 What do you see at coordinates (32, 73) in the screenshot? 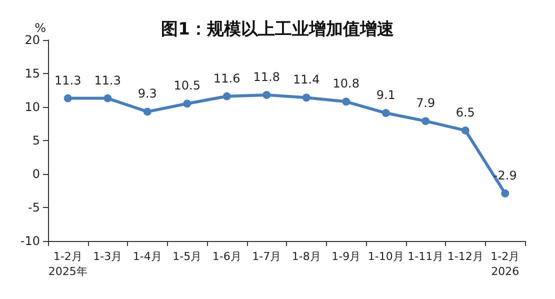
I see `y-tick-label: 15` at bounding box center [32, 73].